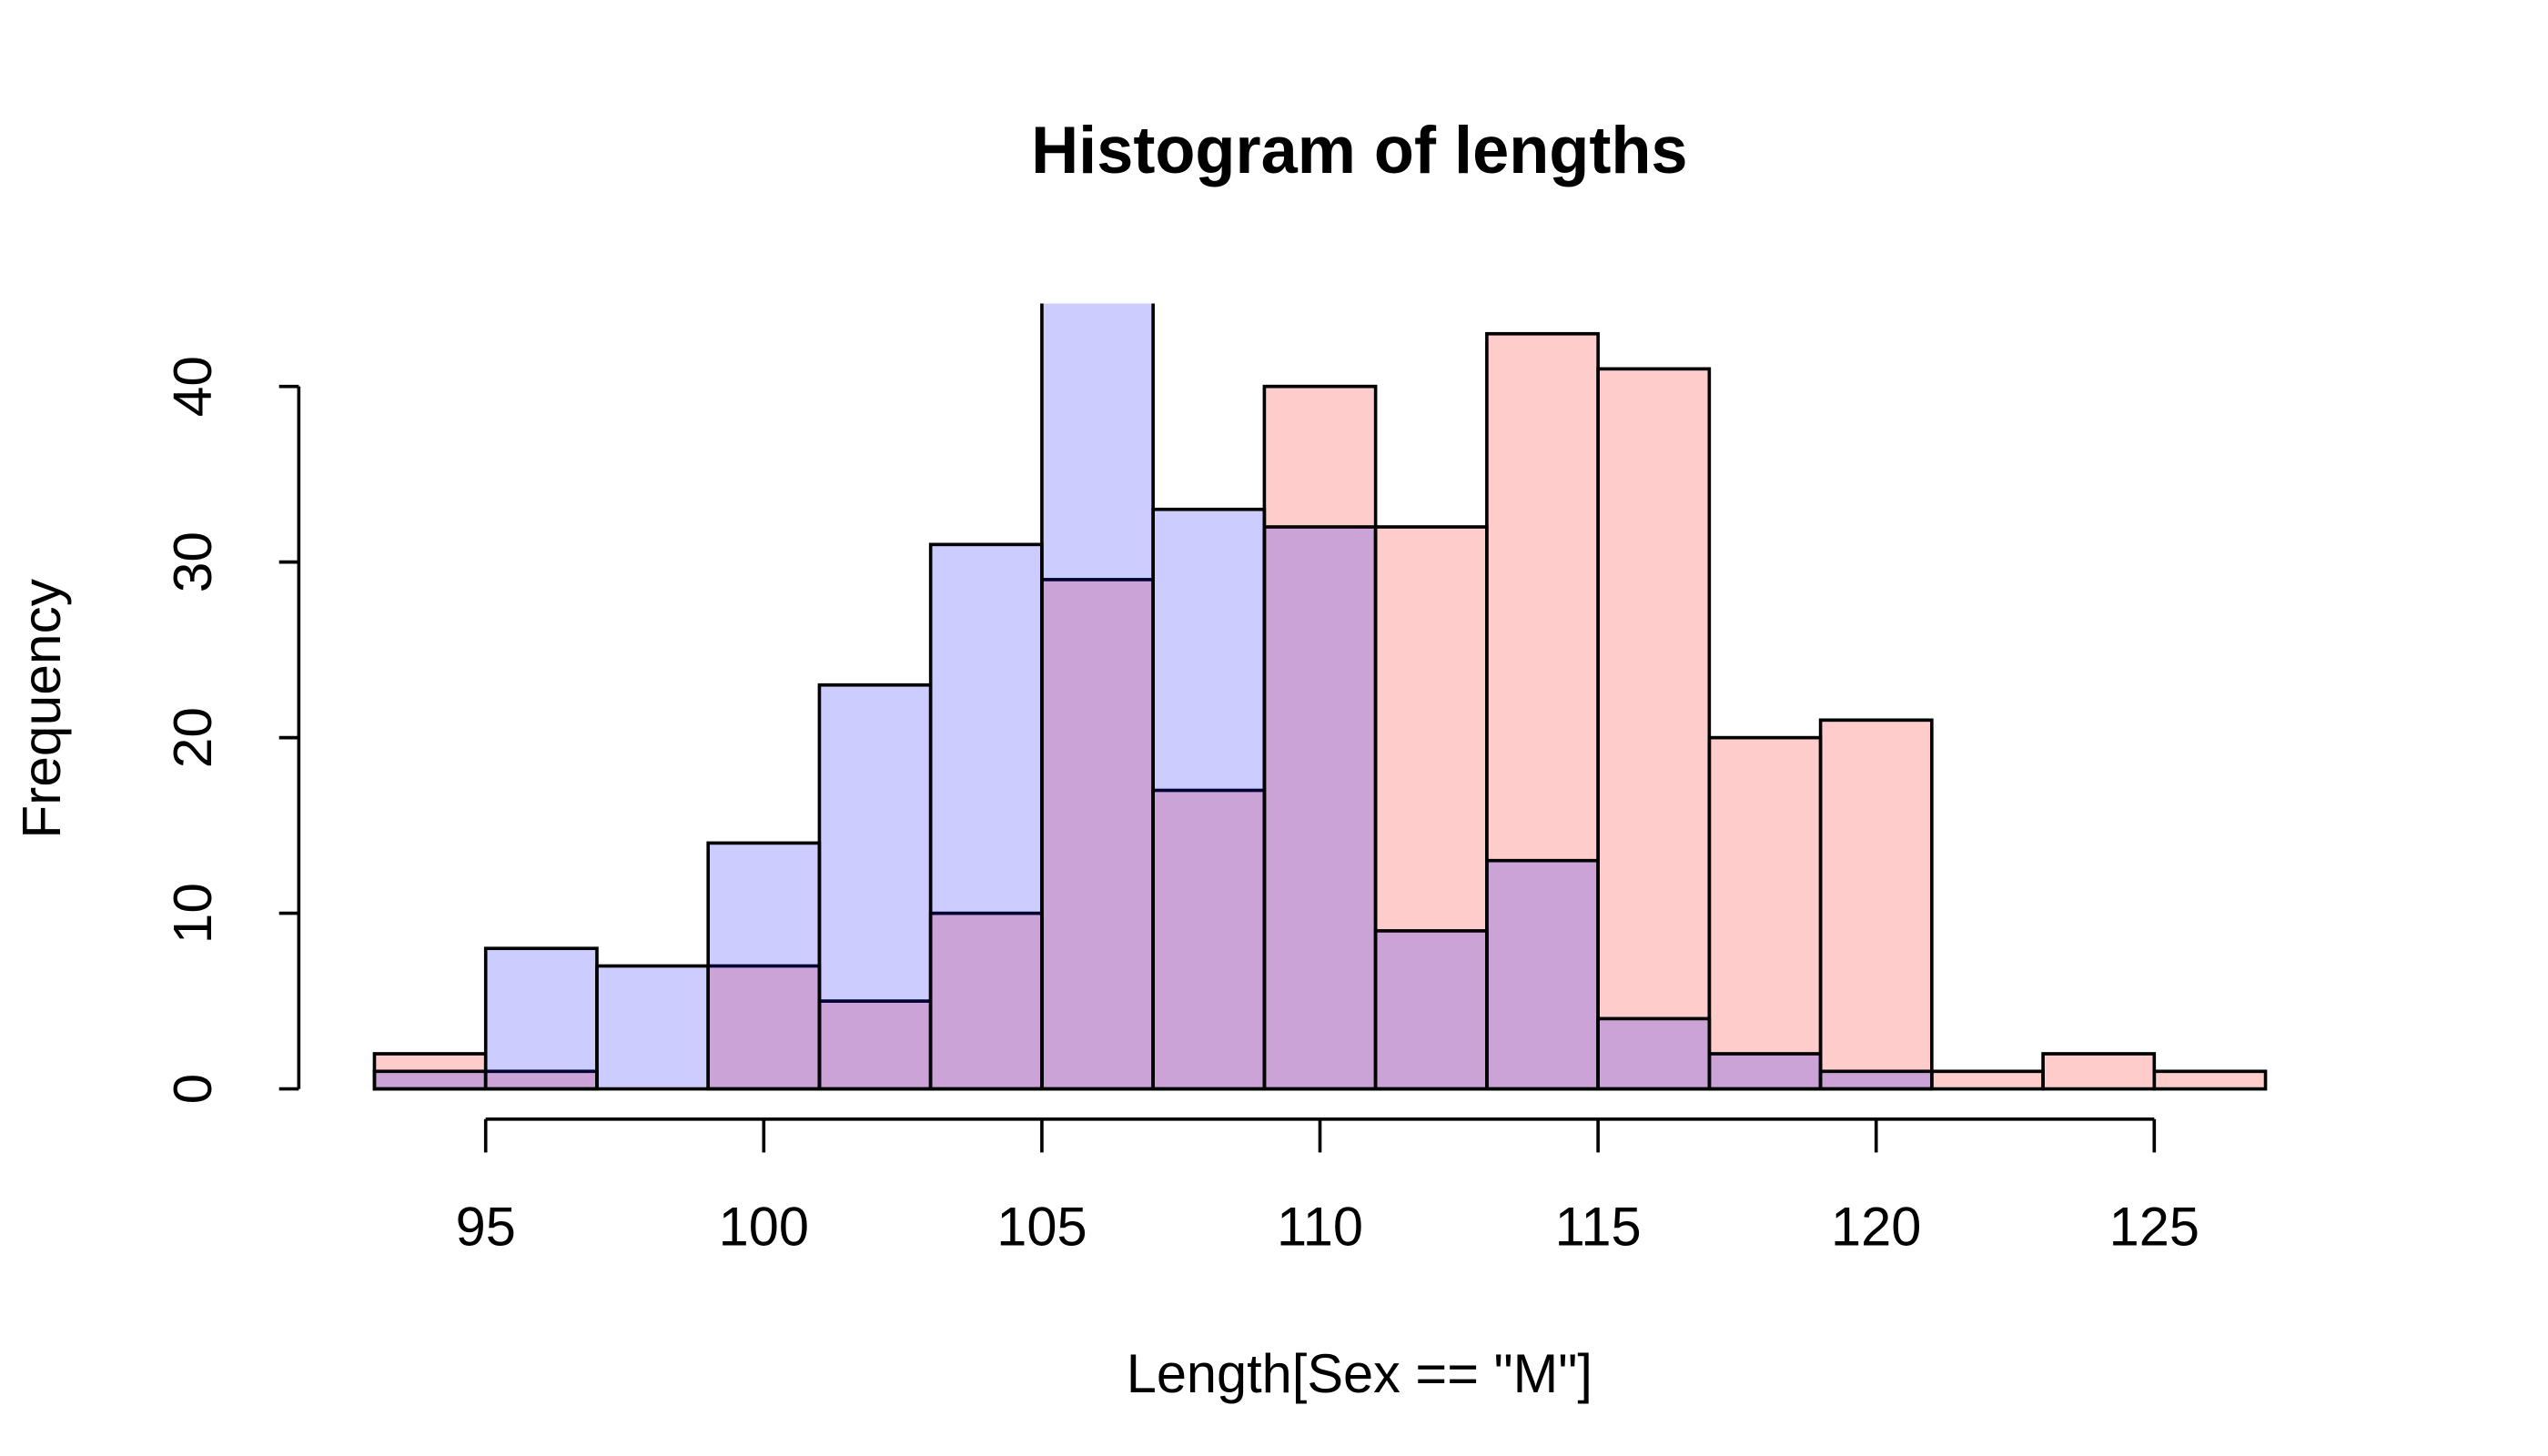 This screenshot has height=1456, width=2548. I want to click on y-tick-label: 0, so click(193, 1090).